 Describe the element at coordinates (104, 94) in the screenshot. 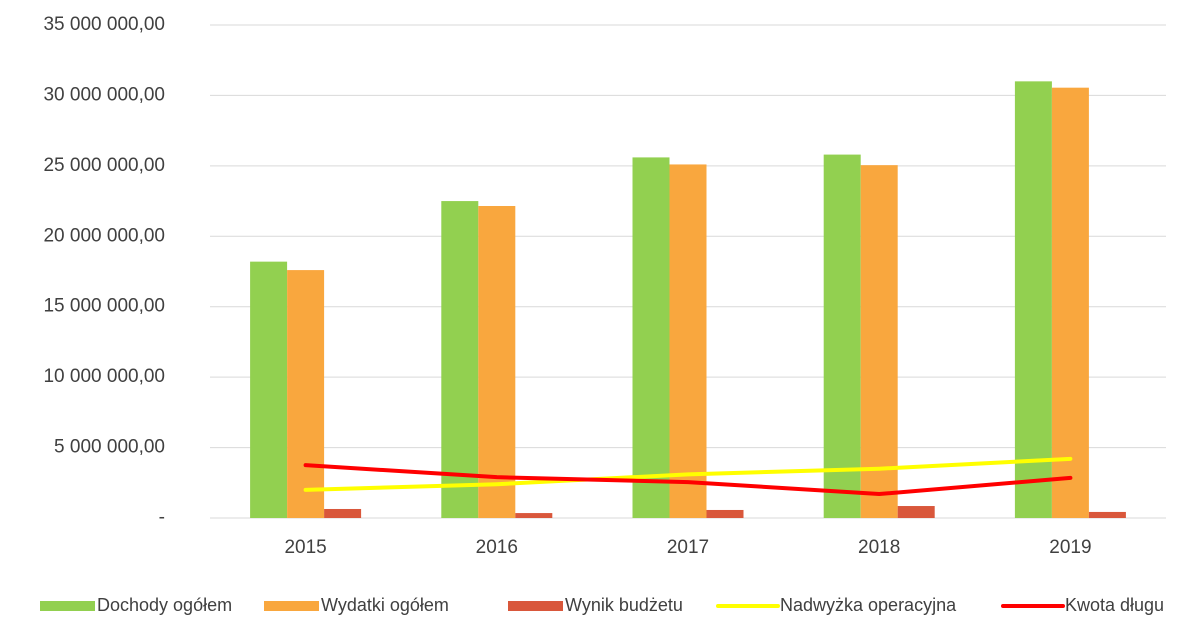

I see `y-tick-label: 30 000 000,00` at that location.